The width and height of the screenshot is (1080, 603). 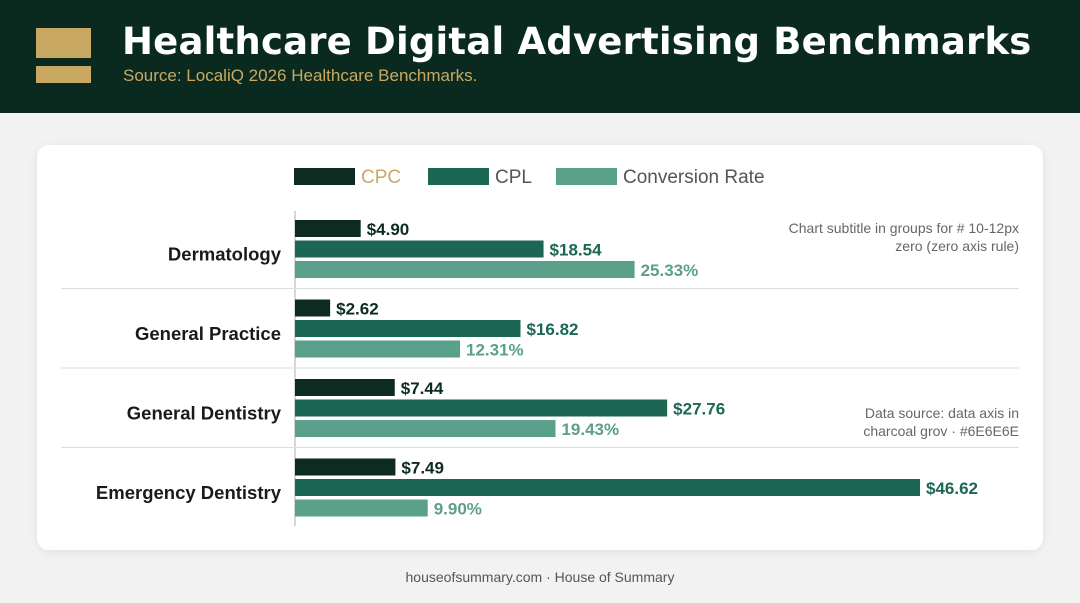 What do you see at coordinates (540, 577) in the screenshot?
I see `footer: houseofsummary.com · House of Summary` at bounding box center [540, 577].